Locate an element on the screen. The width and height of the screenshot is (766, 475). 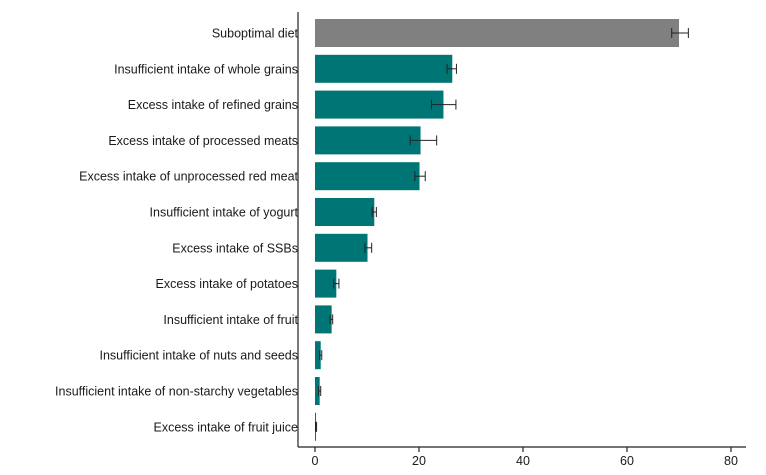
category-label: Insufficient intake of nuts and seeds is located at coordinates (198, 356).